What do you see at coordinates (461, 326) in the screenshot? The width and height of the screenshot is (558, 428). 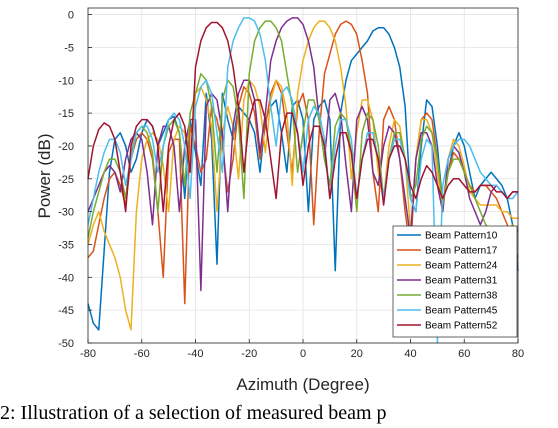 I see `legend-label: Beam Pattern52` at bounding box center [461, 326].